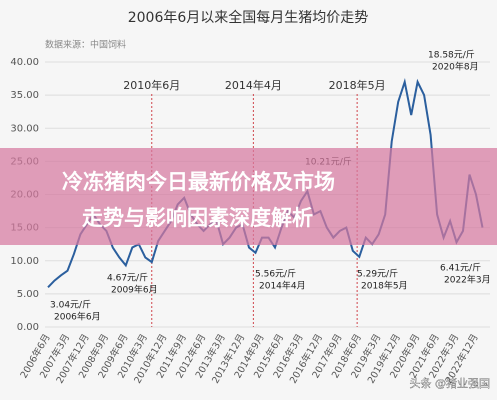  I want to click on annotation-date: 2020年8月, so click(455, 67).